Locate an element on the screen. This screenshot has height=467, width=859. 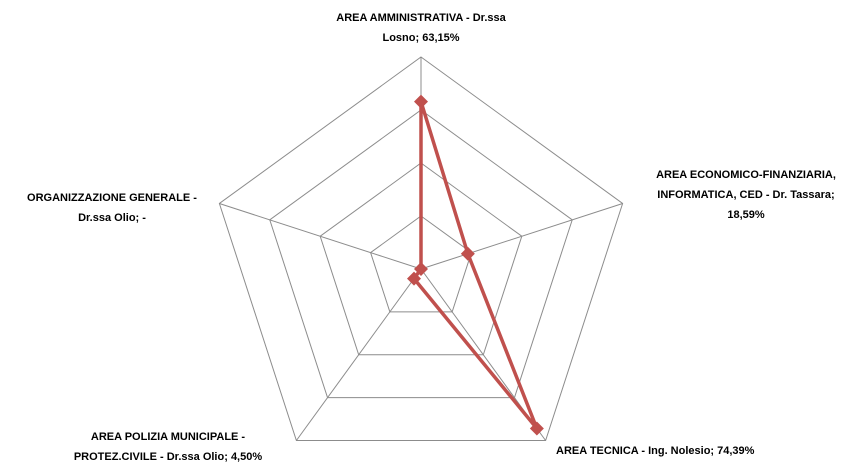
category-name: ORGANIZZAZIONE GENERALE - Dr.ssa Olio; is located at coordinates (112, 208).